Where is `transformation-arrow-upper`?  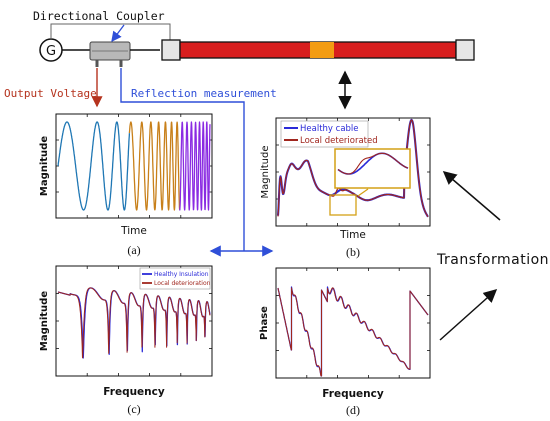 transformation-arrow-upper is located at coordinates (471, 196).